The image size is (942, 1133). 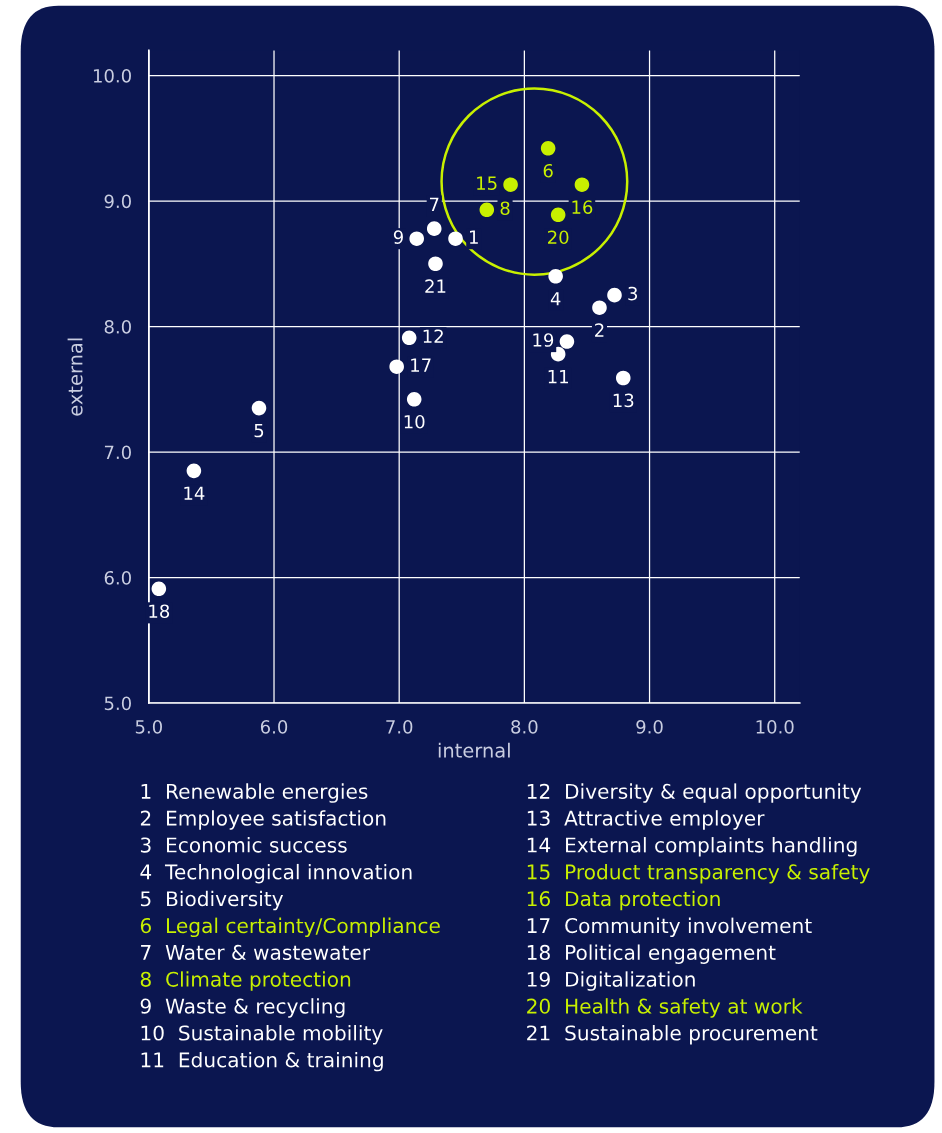 I want to click on x-tick-label: 9.0, so click(x=649, y=727).